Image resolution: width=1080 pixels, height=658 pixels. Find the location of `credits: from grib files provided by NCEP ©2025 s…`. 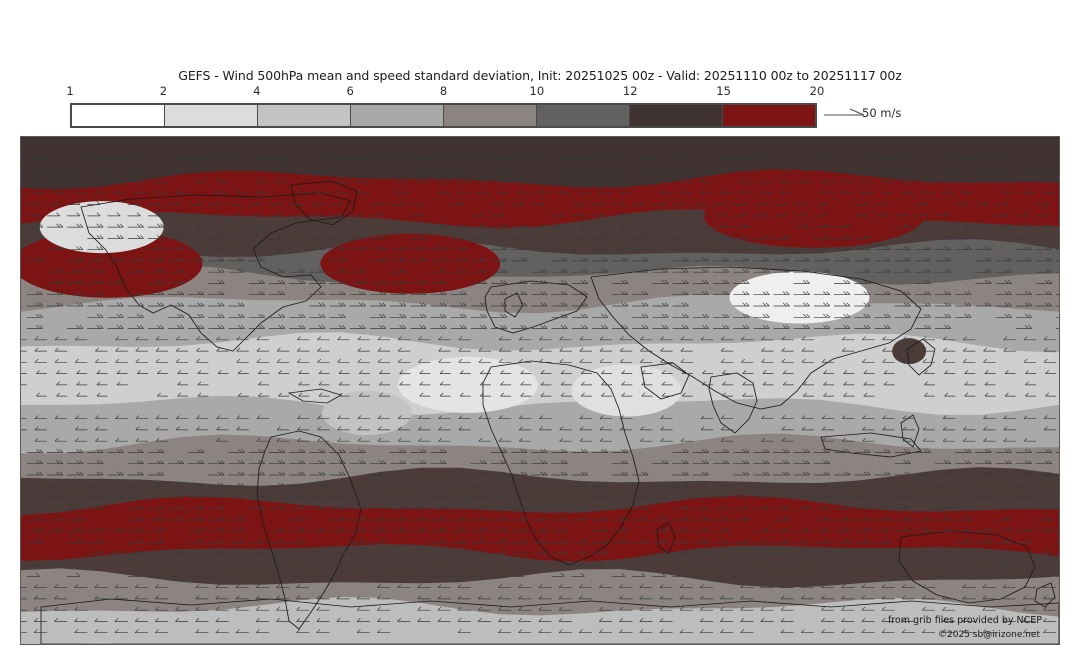

credits: from grib files provided by NCEP ©2025 s… is located at coordinates (530, 628).